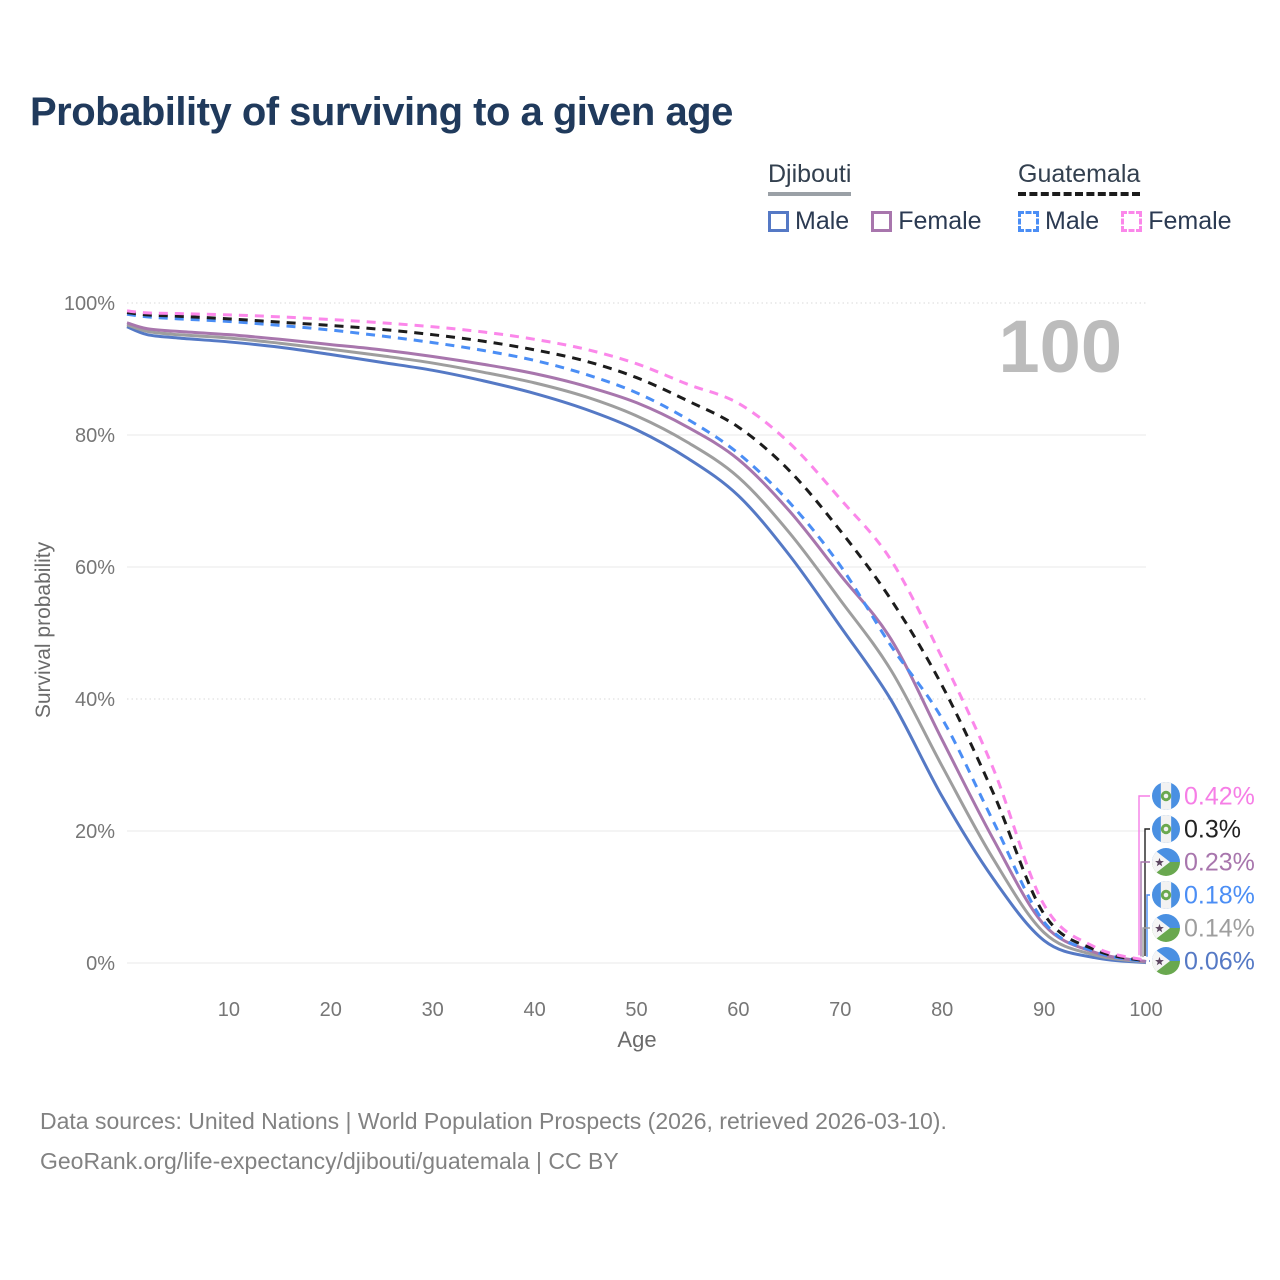  What do you see at coordinates (95, 832) in the screenshot?
I see `y-tick-label: 20%` at bounding box center [95, 832].